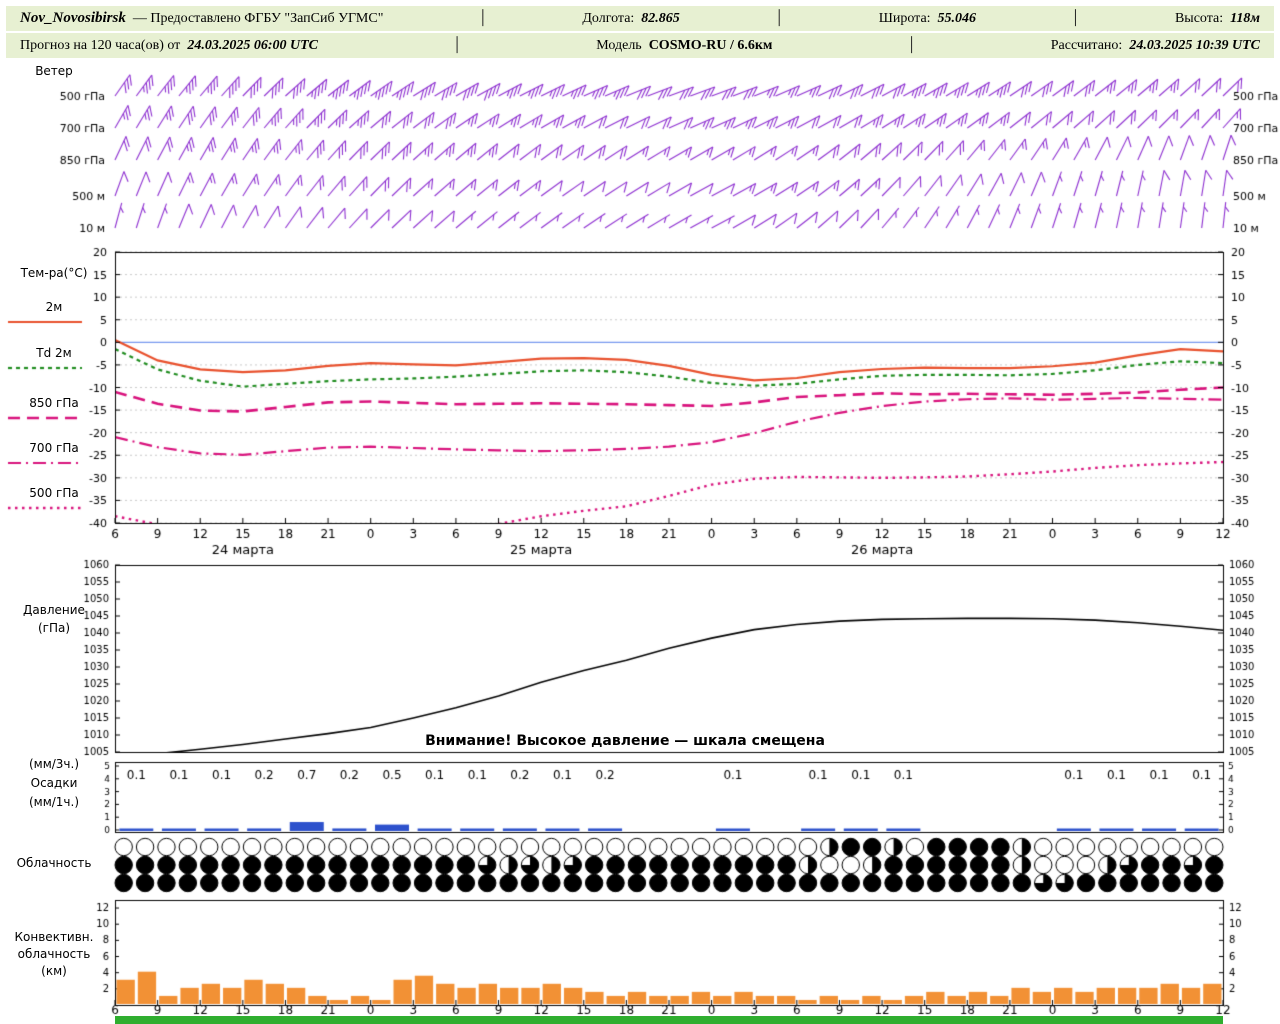  What do you see at coordinates (54, 403) in the screenshot?
I see `legend-temp-850: 850 гПа` at bounding box center [54, 403].